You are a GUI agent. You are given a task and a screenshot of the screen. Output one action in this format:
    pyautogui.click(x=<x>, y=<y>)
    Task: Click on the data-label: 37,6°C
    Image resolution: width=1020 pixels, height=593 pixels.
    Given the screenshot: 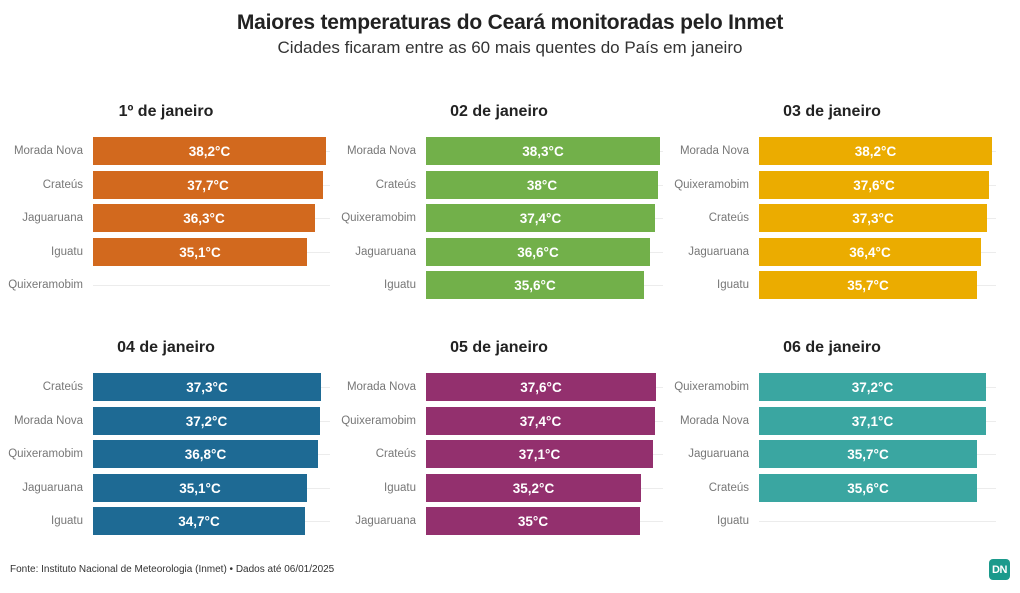 What is the action you would take?
    pyautogui.click(x=874, y=185)
    